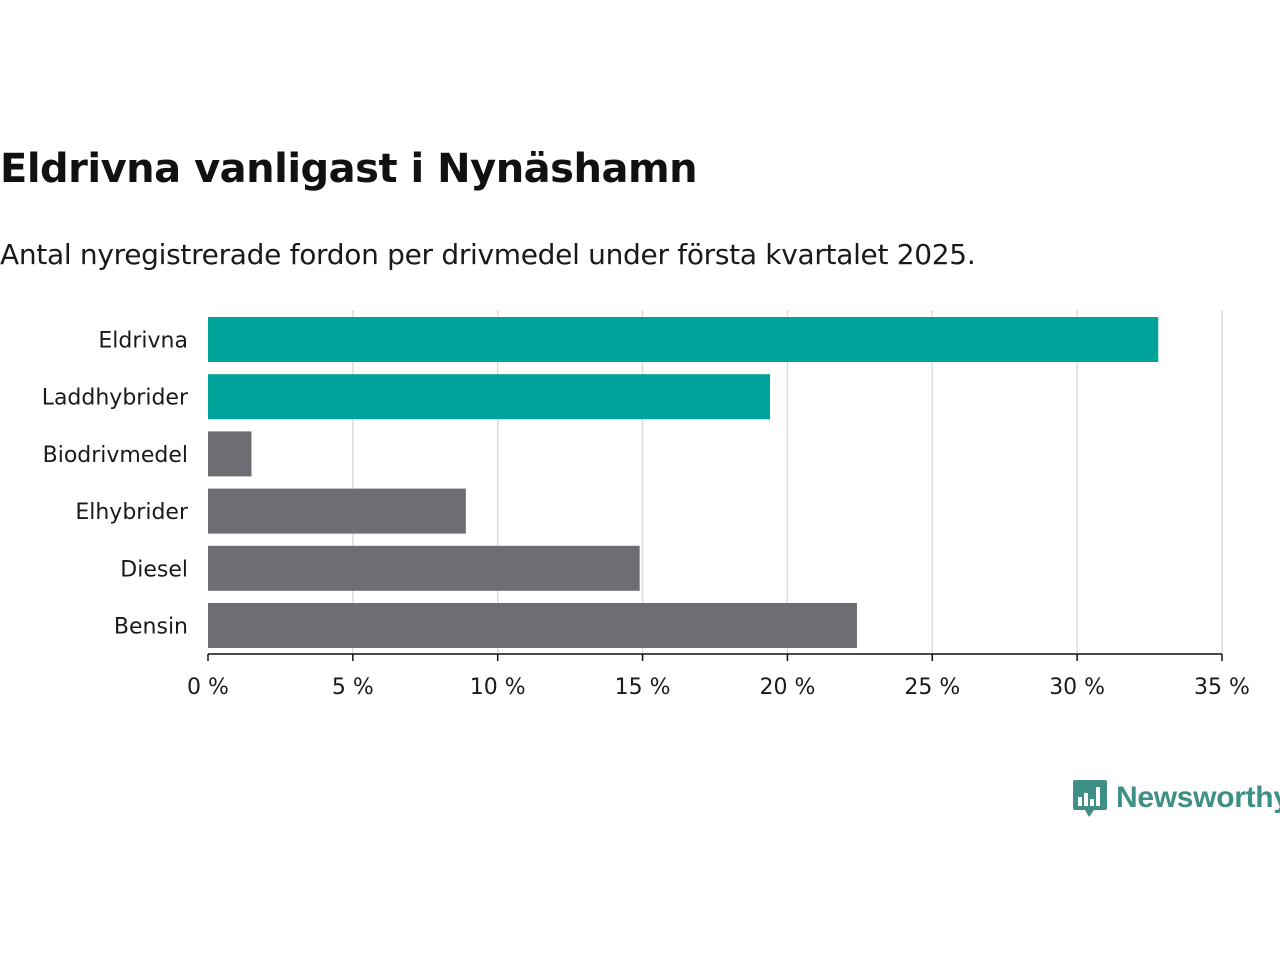 The width and height of the screenshot is (1280, 960). I want to click on x-tick-label: 0 %, so click(208, 687).